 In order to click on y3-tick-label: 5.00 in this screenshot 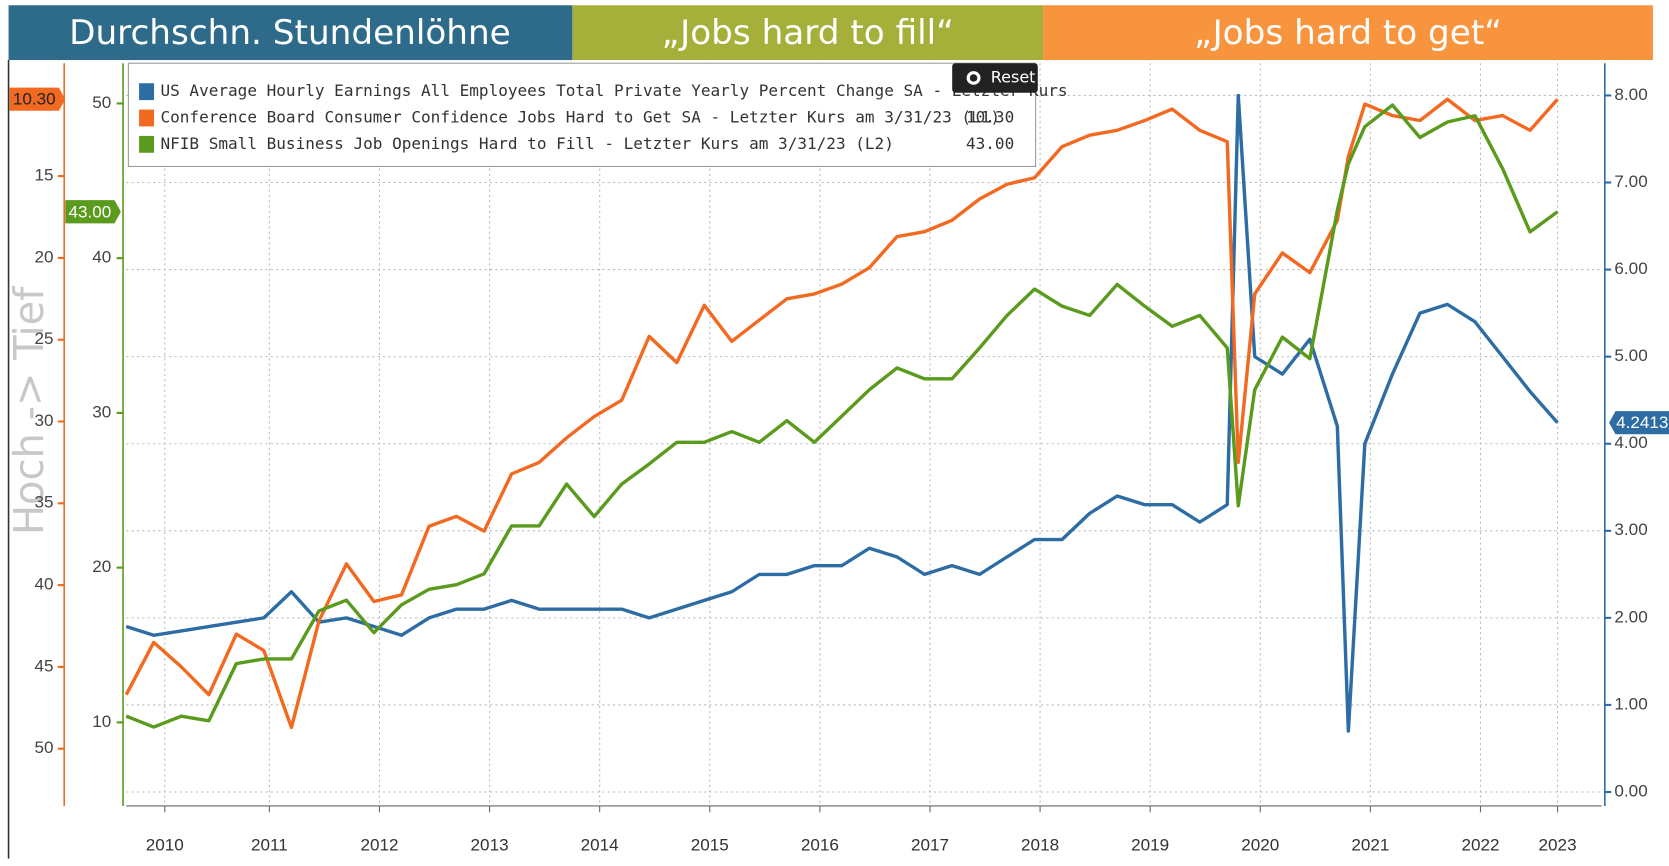, I will do `click(1630, 355)`.